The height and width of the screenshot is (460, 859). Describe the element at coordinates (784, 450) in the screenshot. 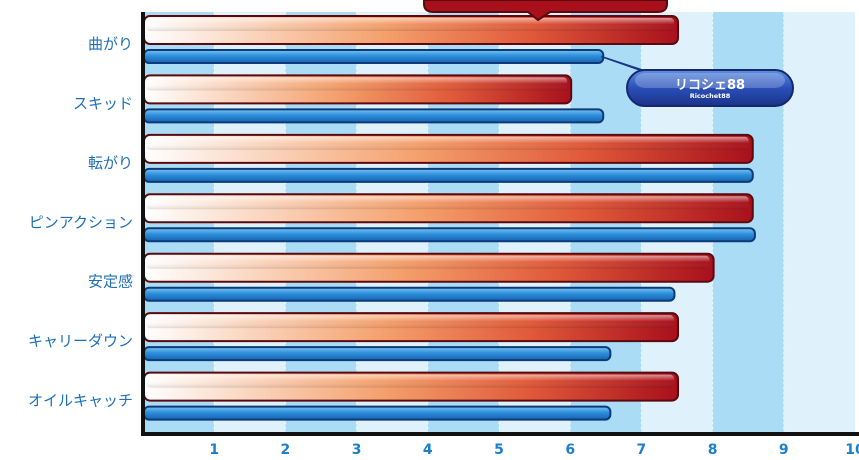

I see `x-tick-label: 9` at that location.